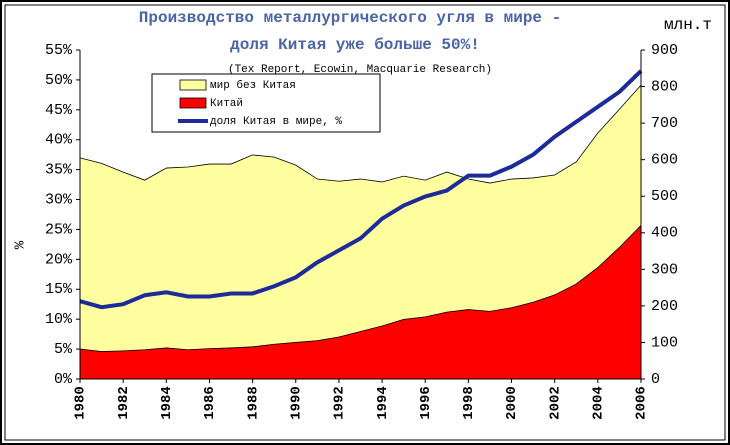 The height and width of the screenshot is (445, 730). What do you see at coordinates (512, 403) in the screenshot?
I see `x-tick-label: 2000` at bounding box center [512, 403].